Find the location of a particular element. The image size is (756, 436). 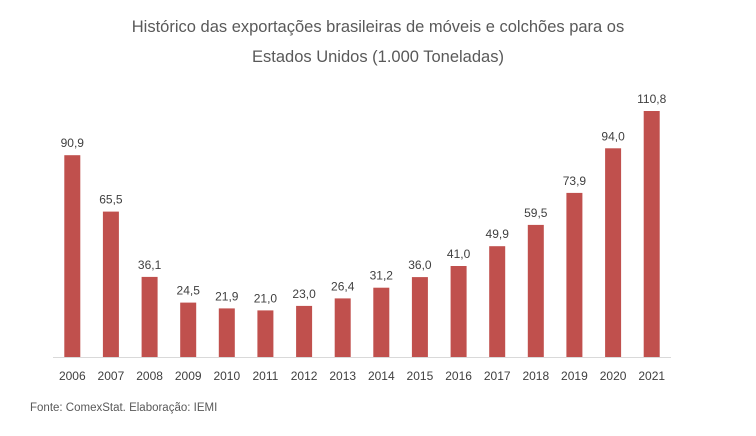

bar-2009 is located at coordinates (188, 329).